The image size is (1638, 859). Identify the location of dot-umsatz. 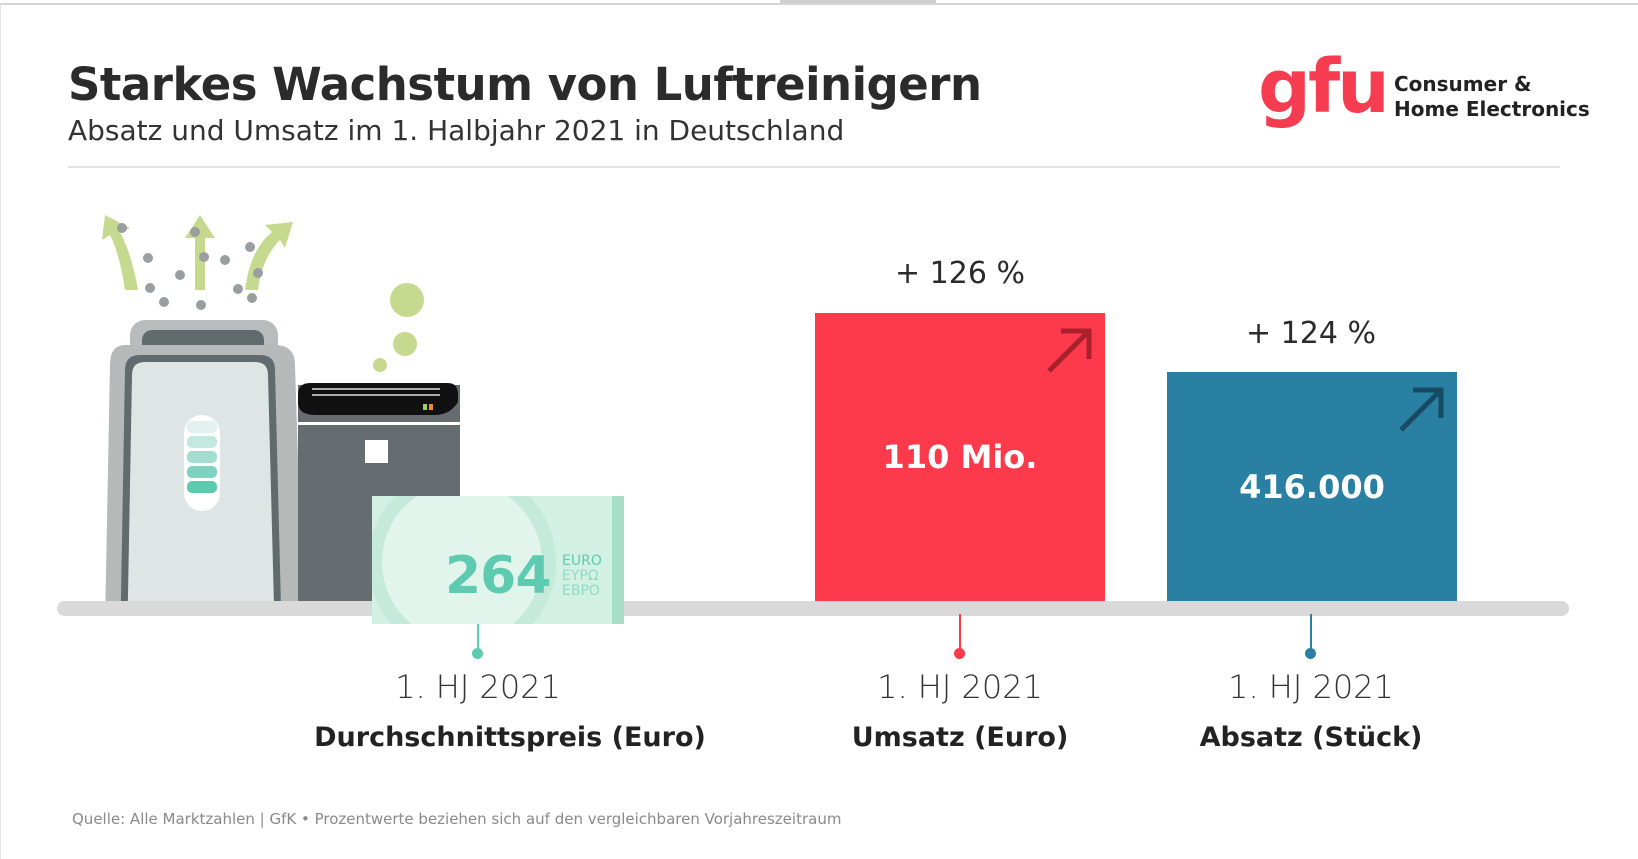
(959, 653).